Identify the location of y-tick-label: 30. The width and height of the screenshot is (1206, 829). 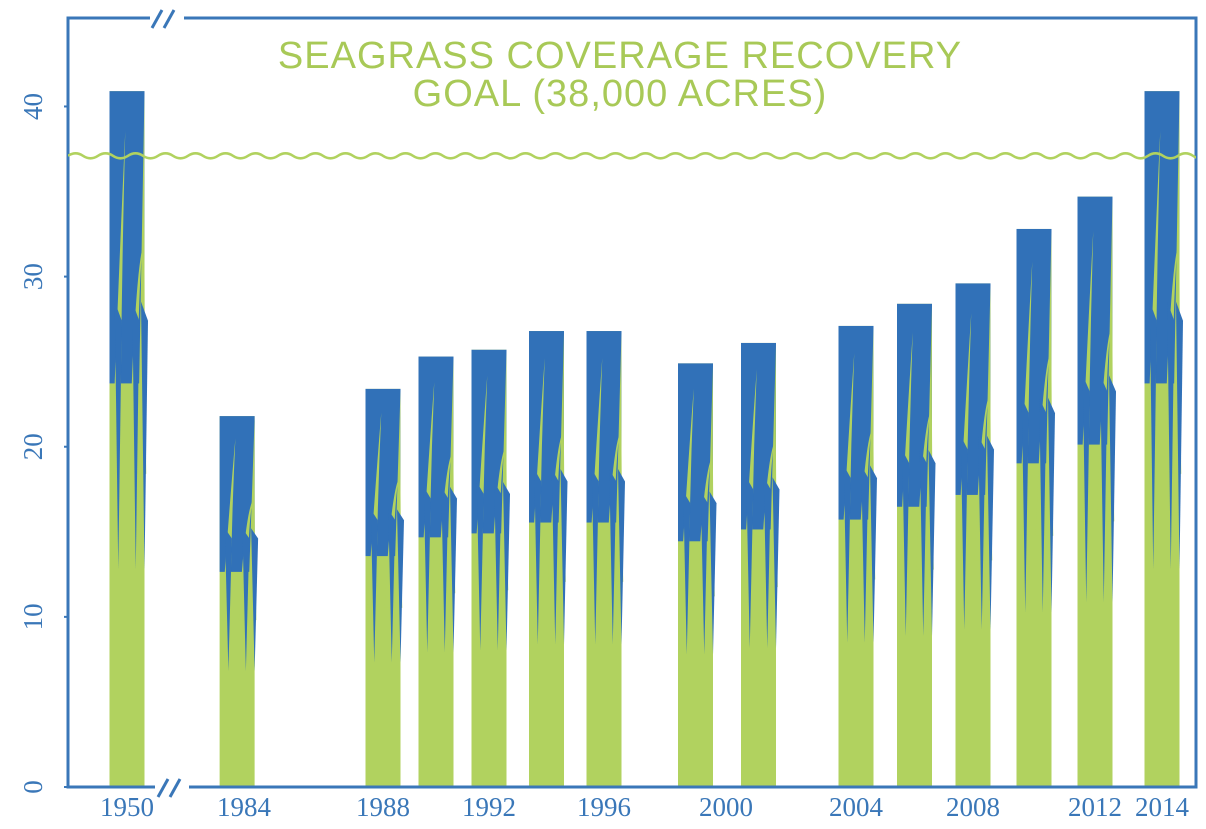
(33, 276).